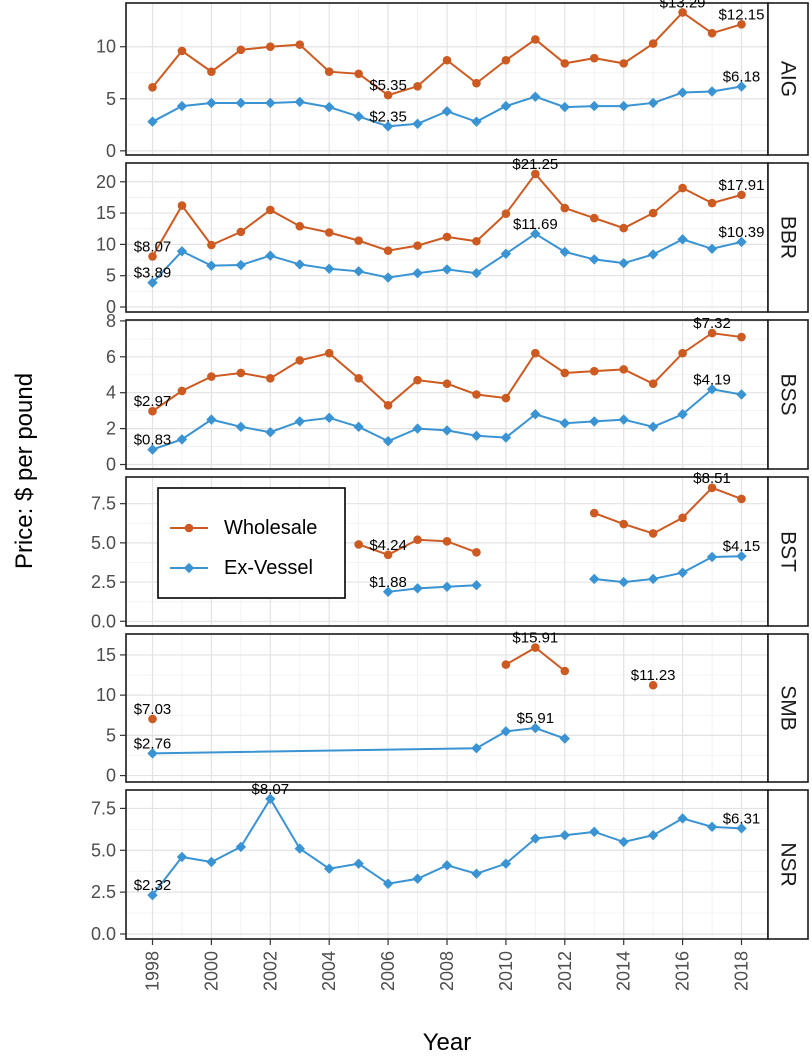 The width and height of the screenshot is (812, 1064). I want to click on y-tick-label: 2.5, so click(103, 892).